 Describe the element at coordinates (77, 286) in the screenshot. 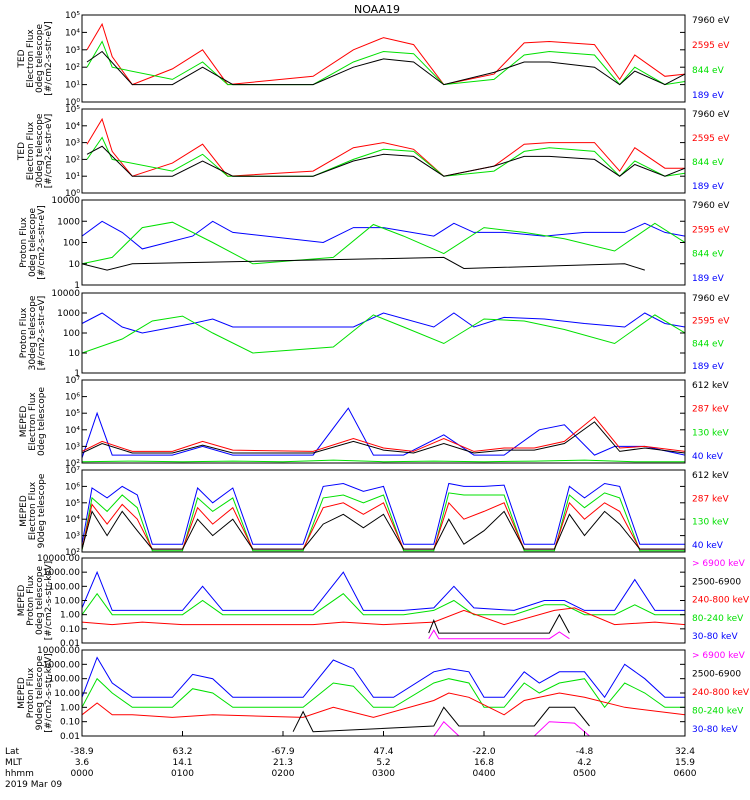

I see `panel-3-ytick-label-1: 1` at that location.